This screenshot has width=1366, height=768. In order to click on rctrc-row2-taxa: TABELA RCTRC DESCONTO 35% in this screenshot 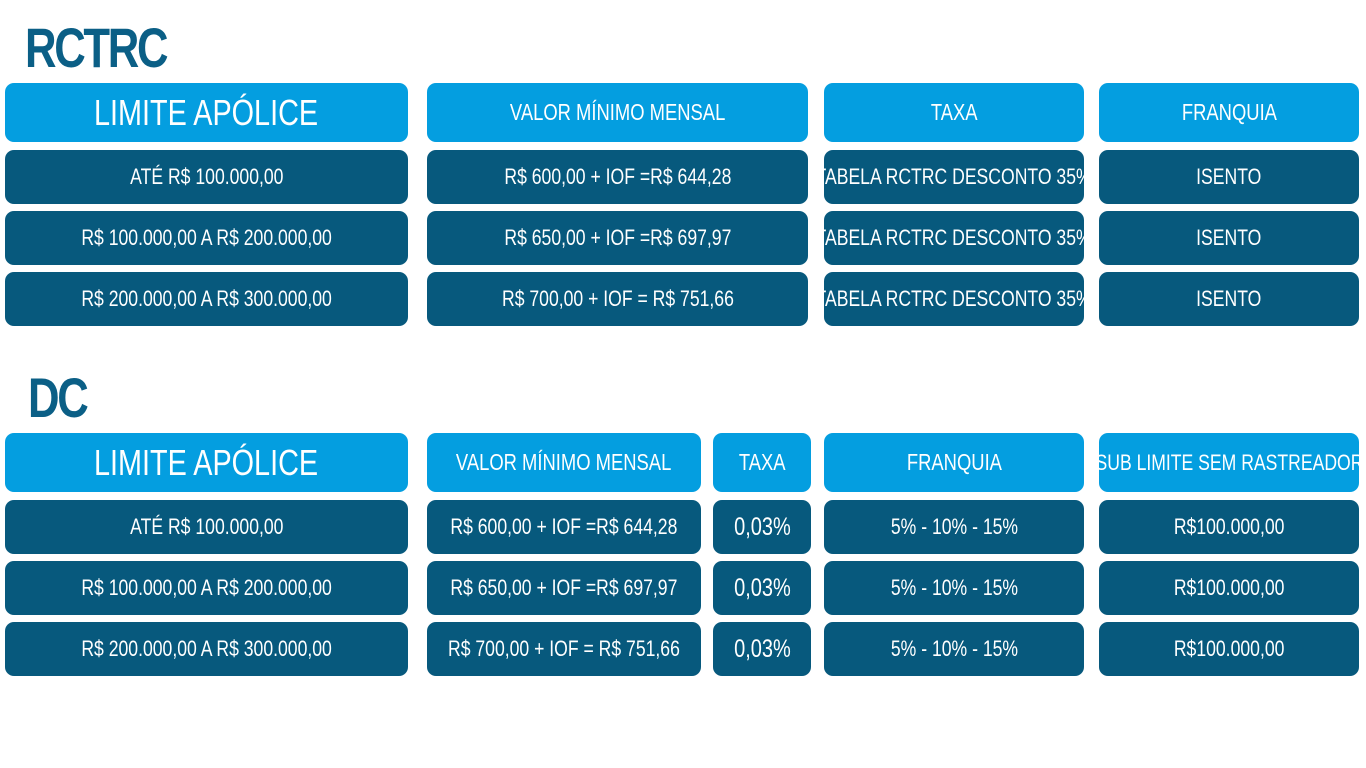, I will do `click(954, 238)`.